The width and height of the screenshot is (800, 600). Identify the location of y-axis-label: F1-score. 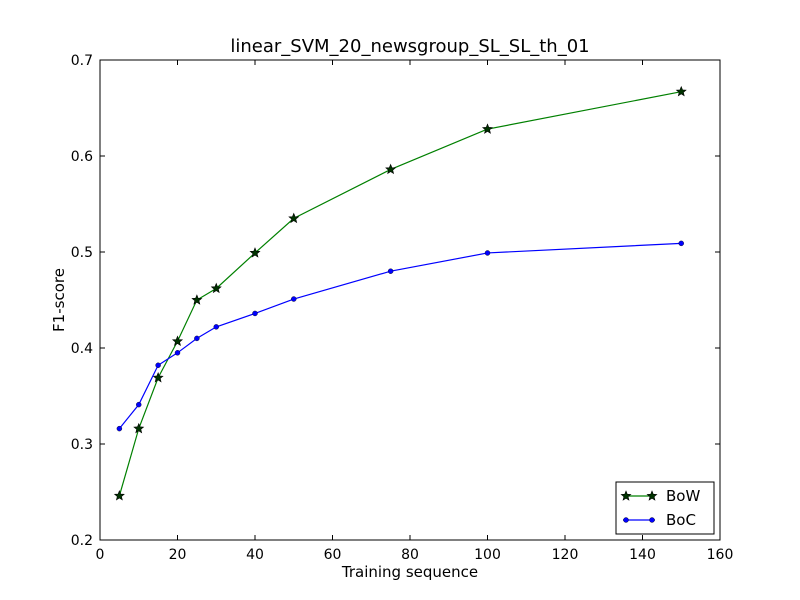
(59, 300).